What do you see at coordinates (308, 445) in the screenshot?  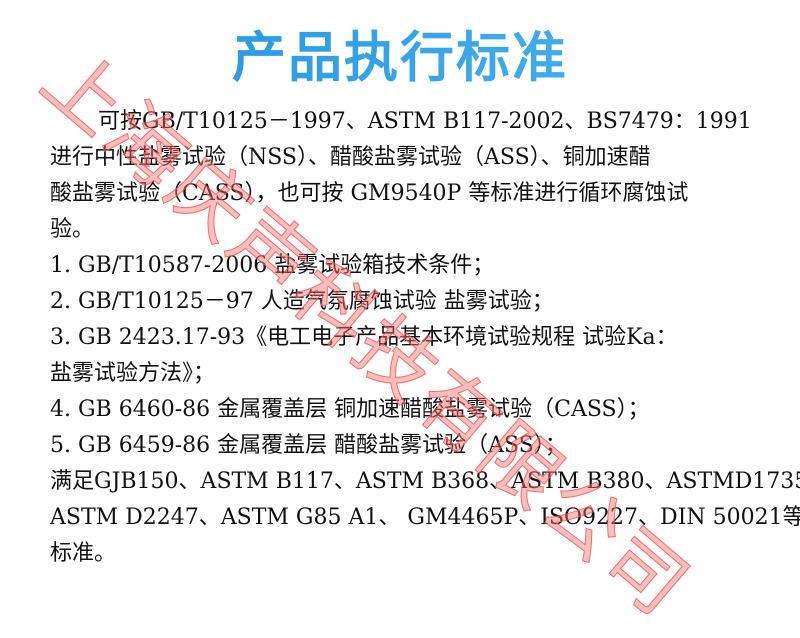 I see `list-item: 5. GB 6459-86 金属覆盖层 醋酸盐雾试验（ASS）；` at bounding box center [308, 445].